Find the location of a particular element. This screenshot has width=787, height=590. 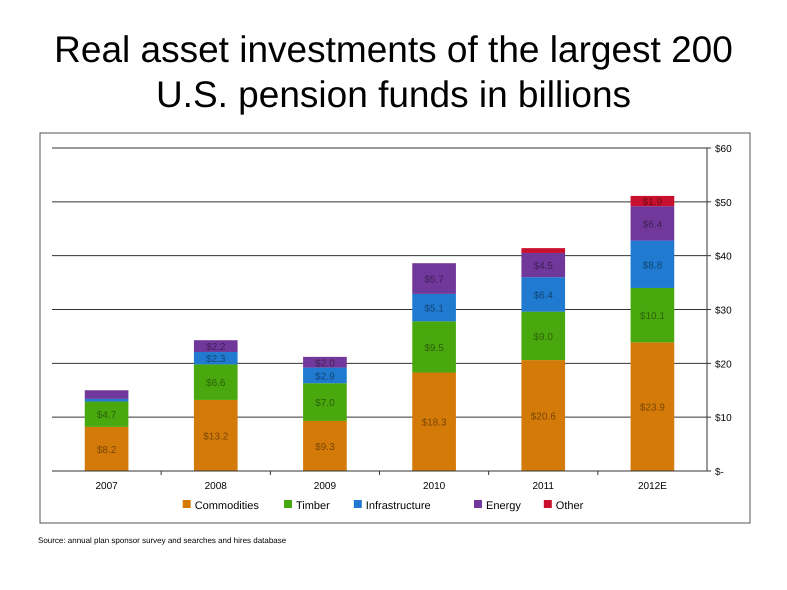

legend-label: Timber is located at coordinates (313, 506).